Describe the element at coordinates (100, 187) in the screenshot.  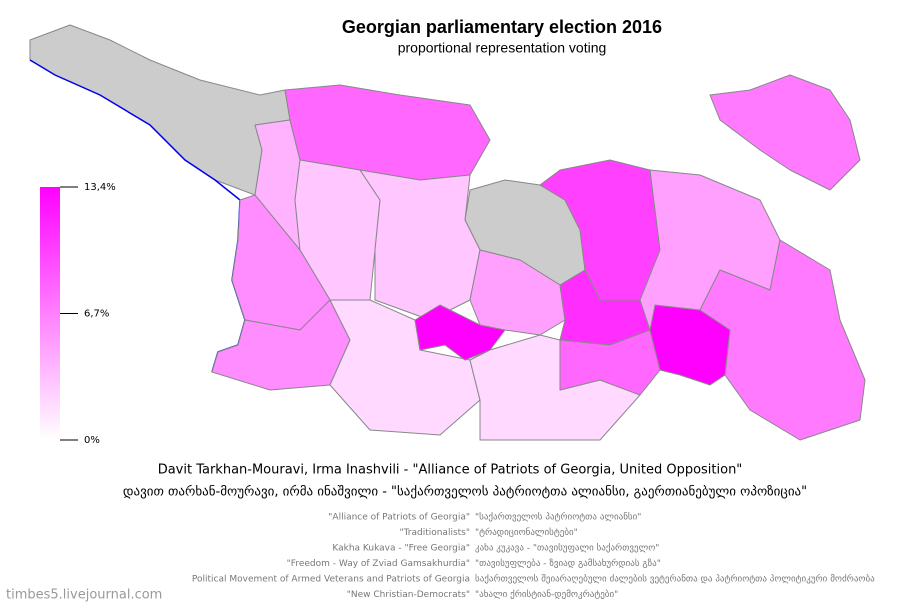
I see `legend-tick-label: 13,4%` at that location.